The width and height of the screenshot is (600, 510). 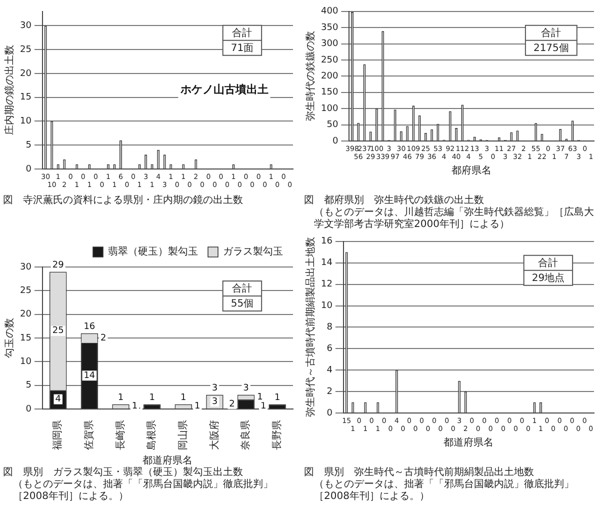 I want to click on text: 図 寺沢薫氏の資料による県別・庄内期の鏡の出土数, so click(x=123, y=201).